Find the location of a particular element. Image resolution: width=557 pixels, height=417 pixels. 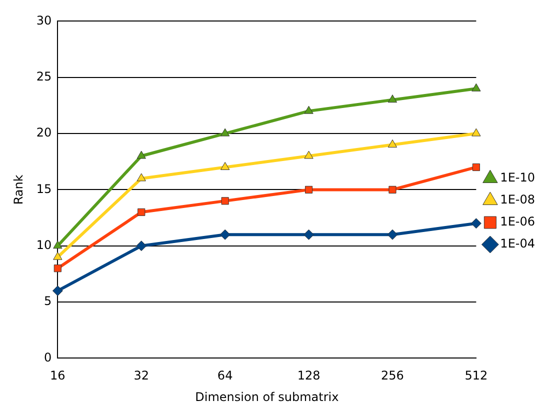

x-tick-label: 512 is located at coordinates (476, 375).